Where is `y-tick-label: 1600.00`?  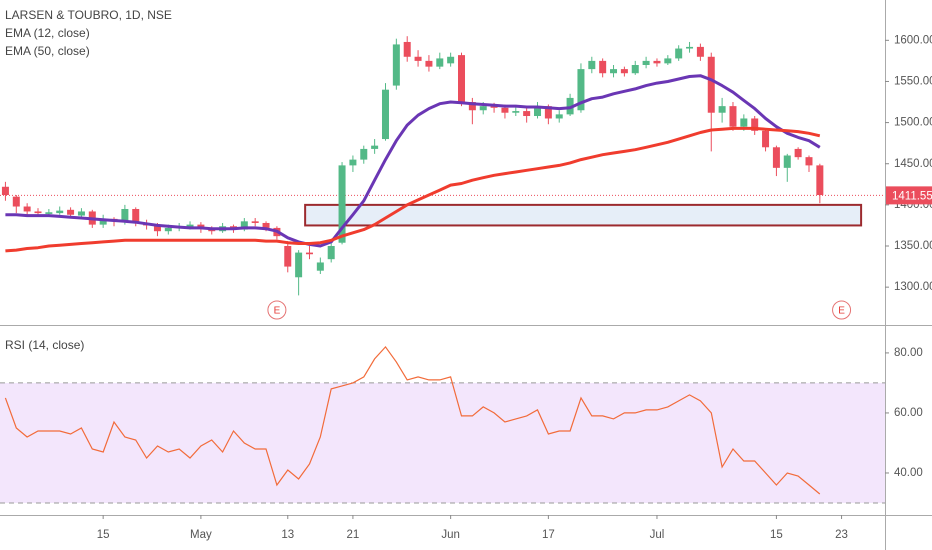 y-tick-label: 1600.00 is located at coordinates (913, 40).